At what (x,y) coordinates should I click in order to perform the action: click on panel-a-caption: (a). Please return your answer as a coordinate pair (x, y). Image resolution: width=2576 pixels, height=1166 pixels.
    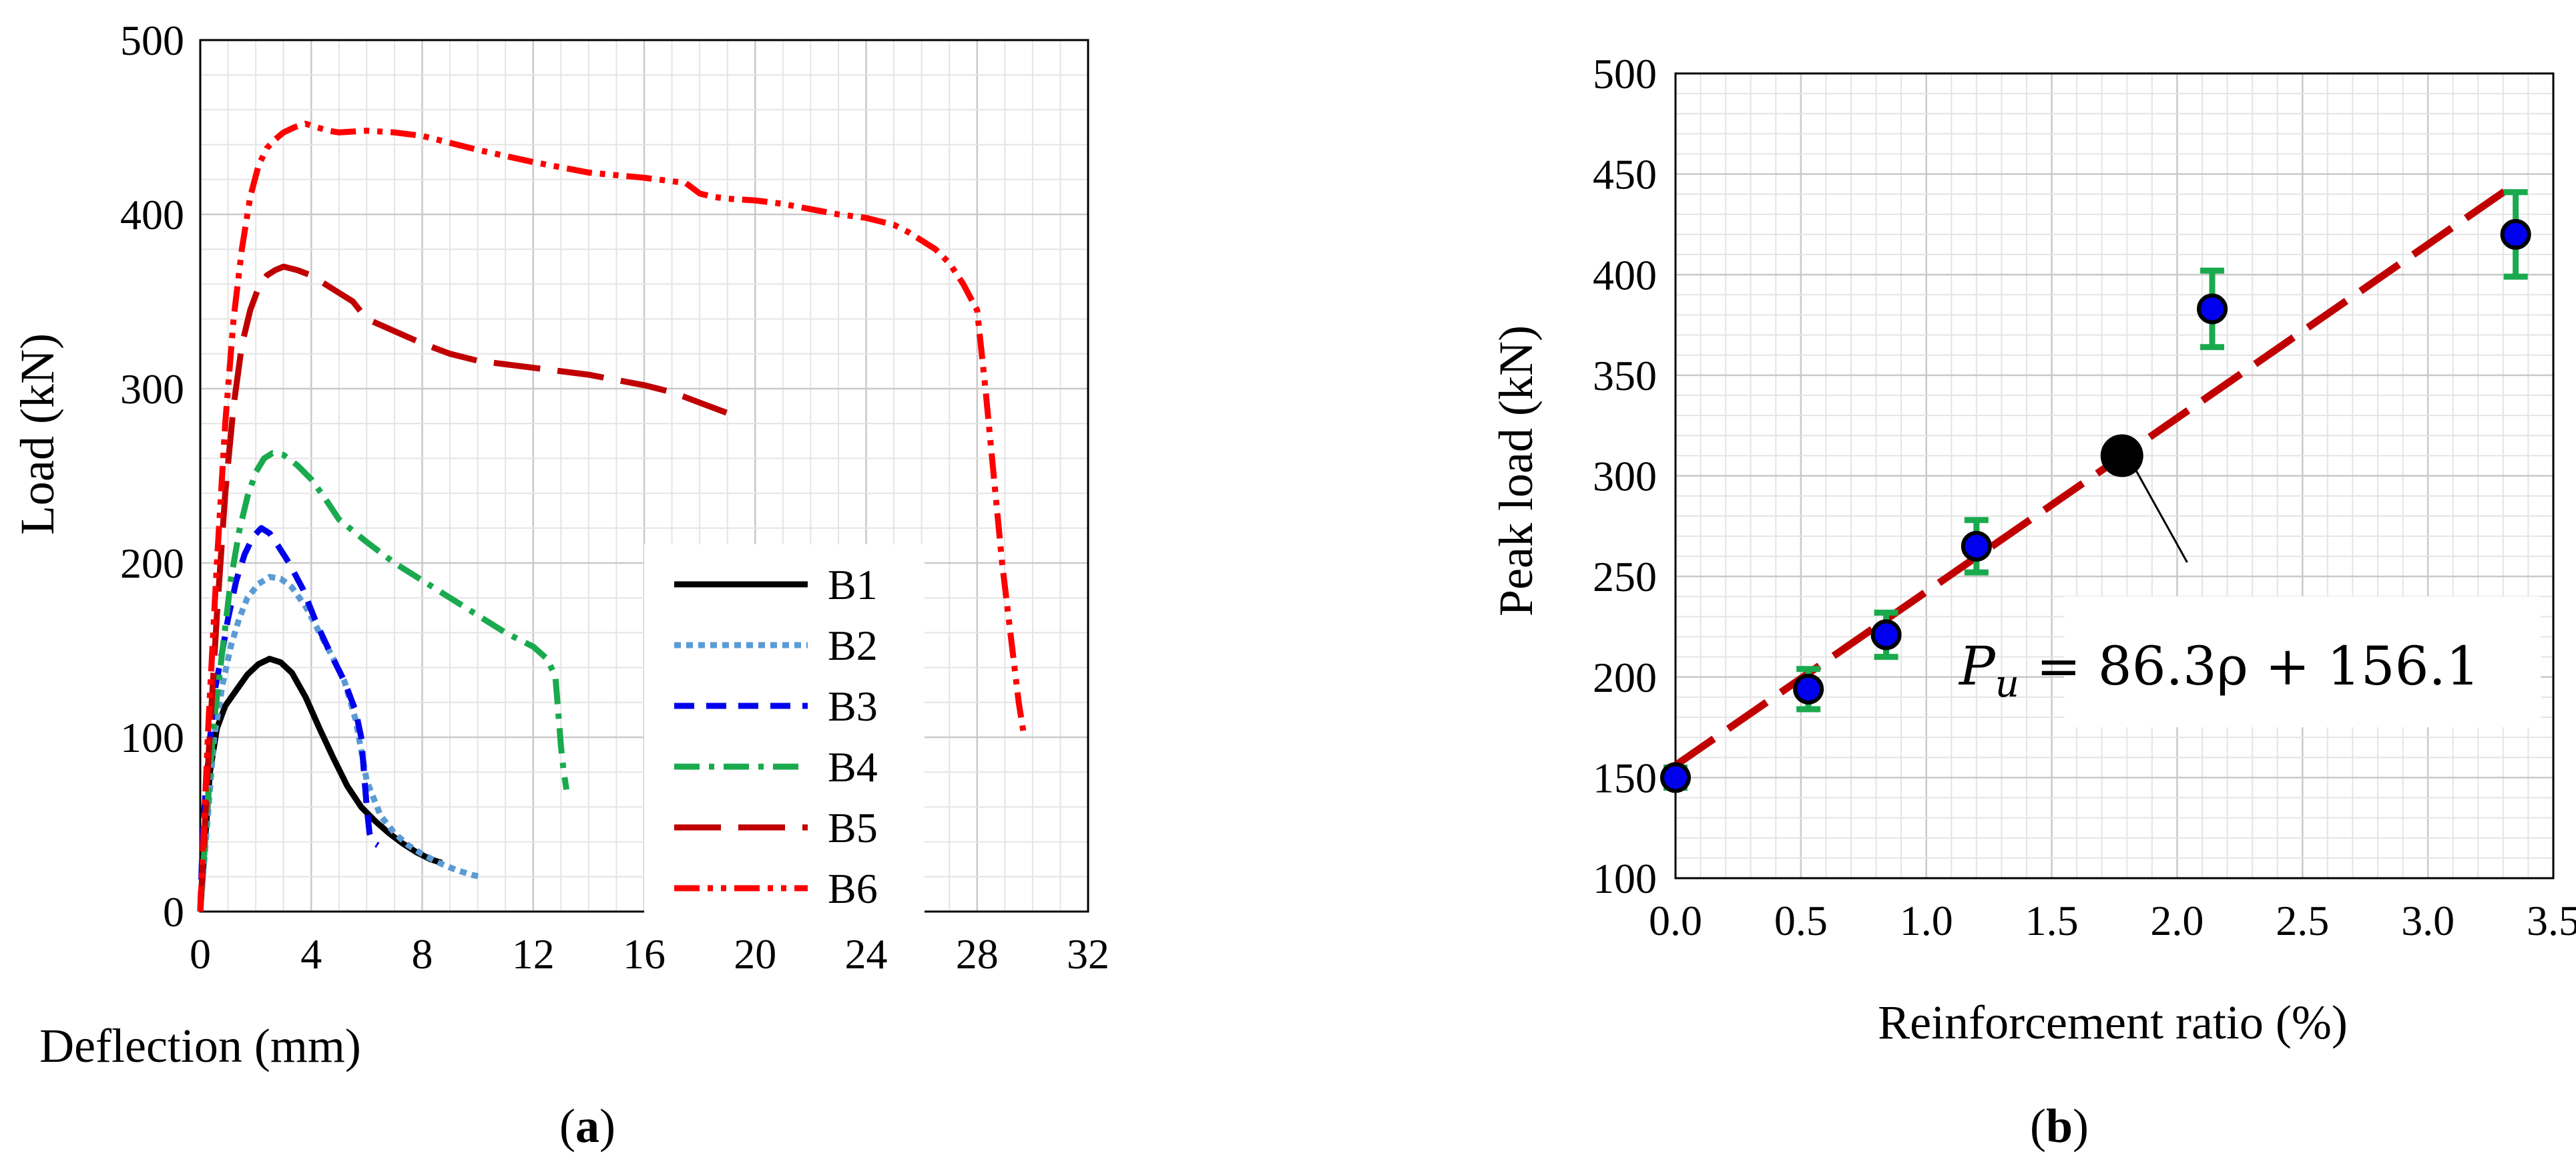
    Looking at the image, I should click on (587, 1126).